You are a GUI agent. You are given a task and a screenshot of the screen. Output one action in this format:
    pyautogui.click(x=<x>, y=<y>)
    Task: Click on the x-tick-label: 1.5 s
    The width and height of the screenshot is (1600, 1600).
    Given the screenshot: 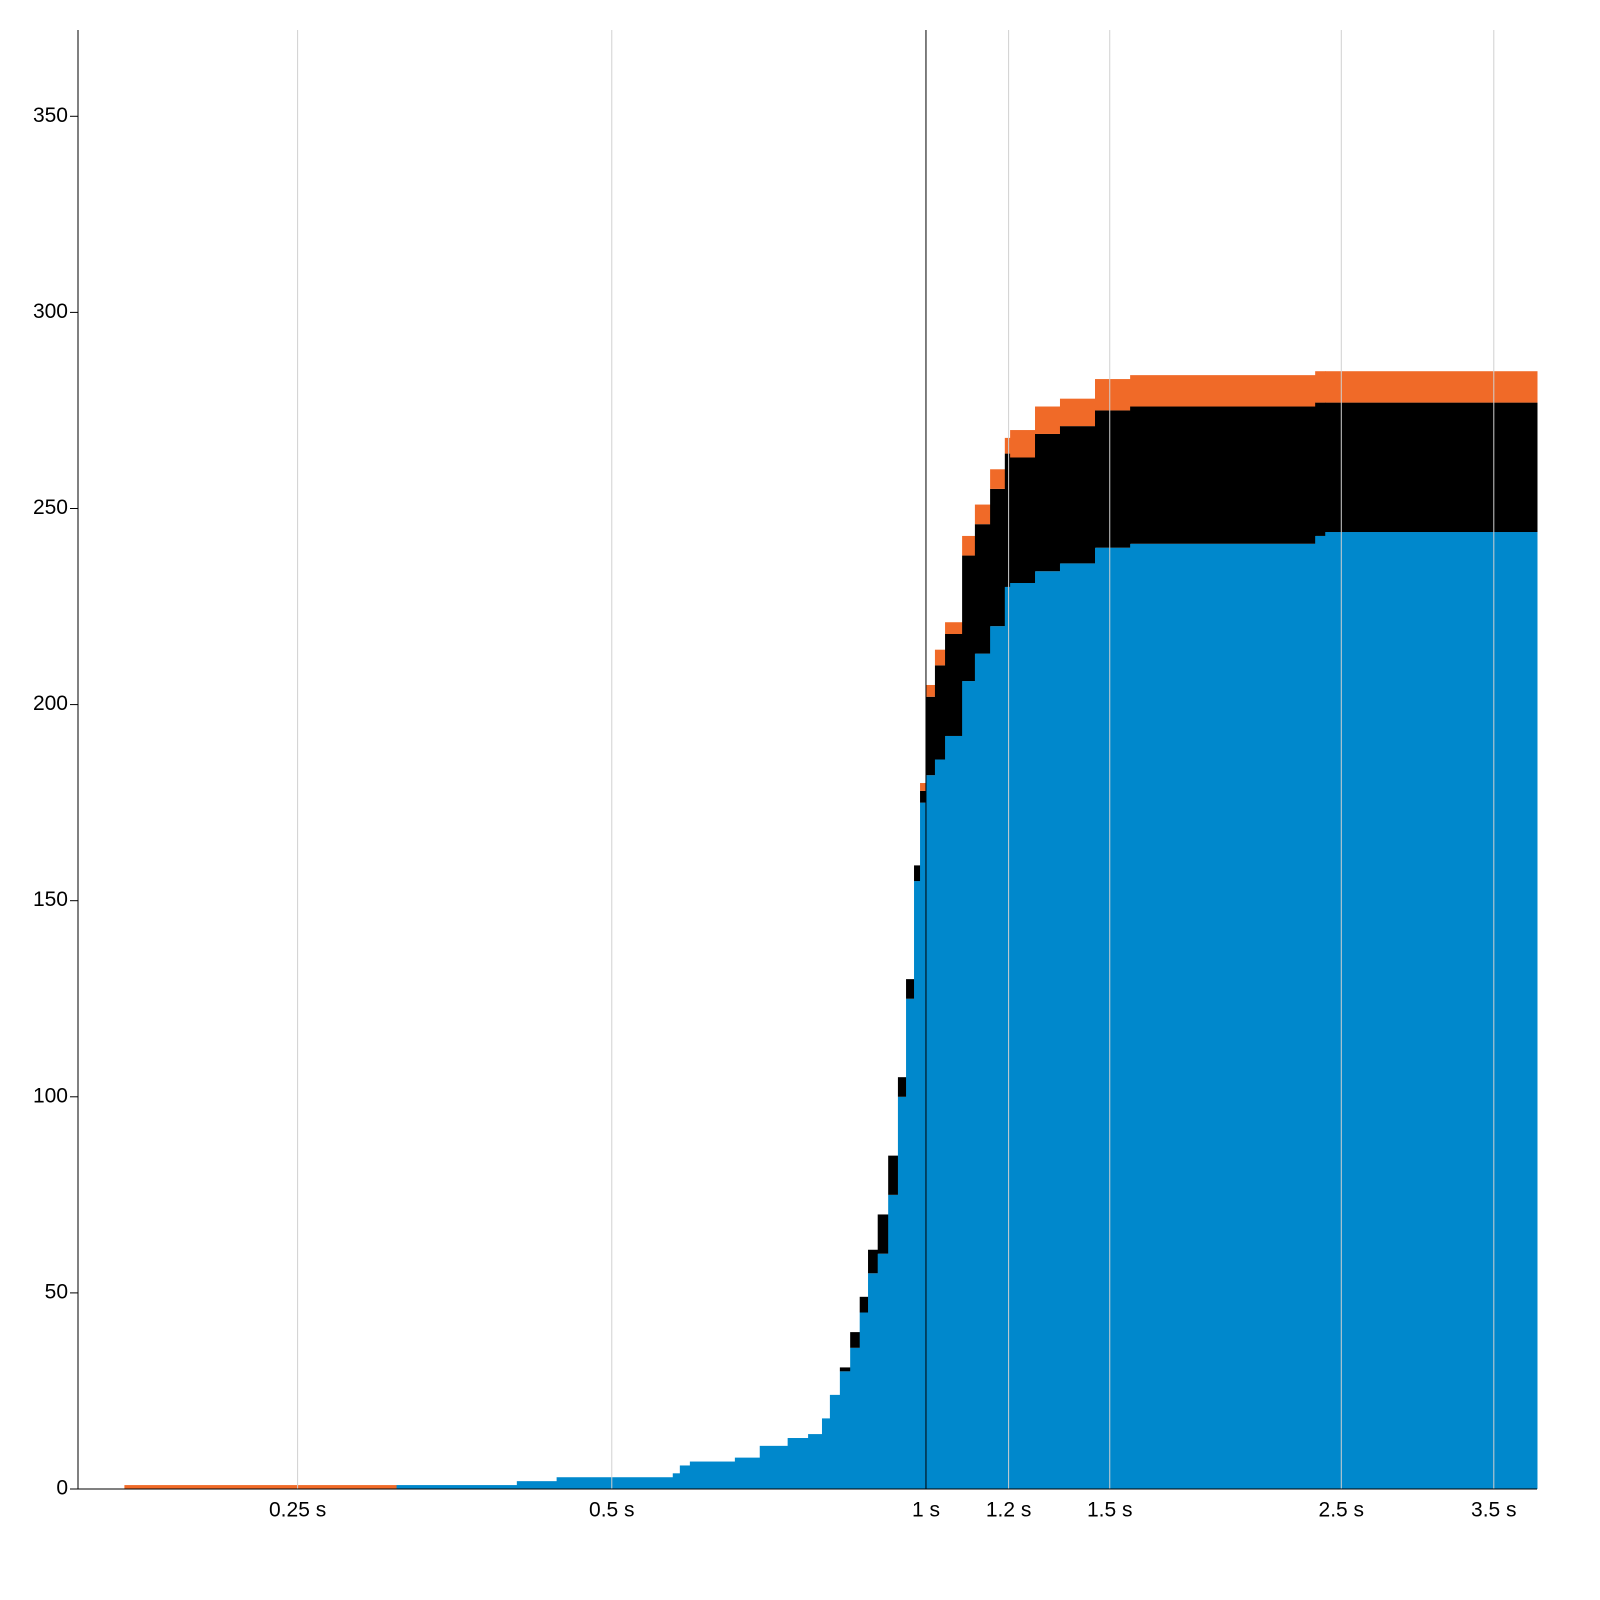 What is the action you would take?
    pyautogui.click(x=1110, y=1510)
    